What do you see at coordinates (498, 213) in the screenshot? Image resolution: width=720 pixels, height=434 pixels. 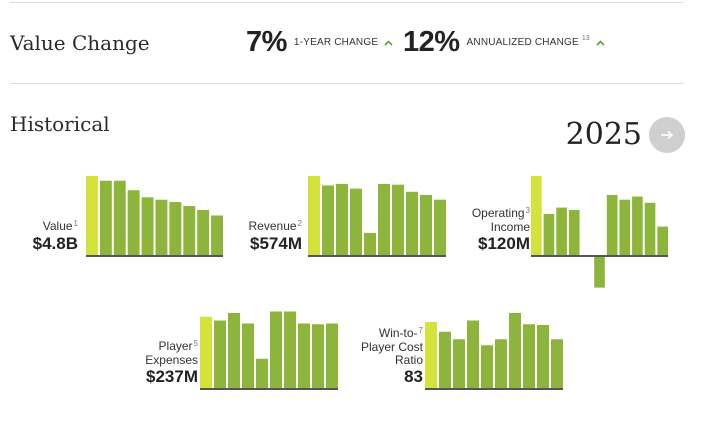 I see `metric-label-line: Operating` at bounding box center [498, 213].